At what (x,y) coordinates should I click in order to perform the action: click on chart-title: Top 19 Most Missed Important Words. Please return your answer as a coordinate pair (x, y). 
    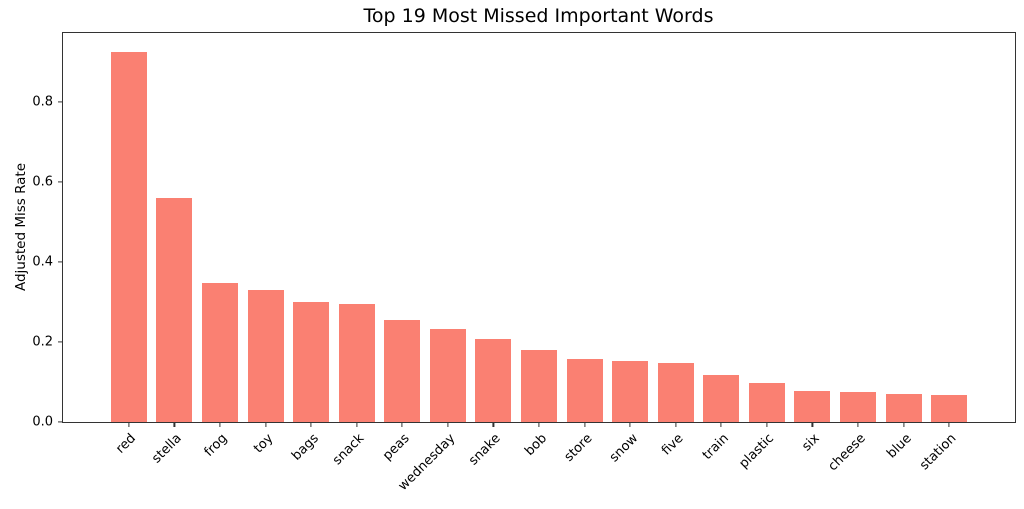
    Looking at the image, I should click on (538, 16).